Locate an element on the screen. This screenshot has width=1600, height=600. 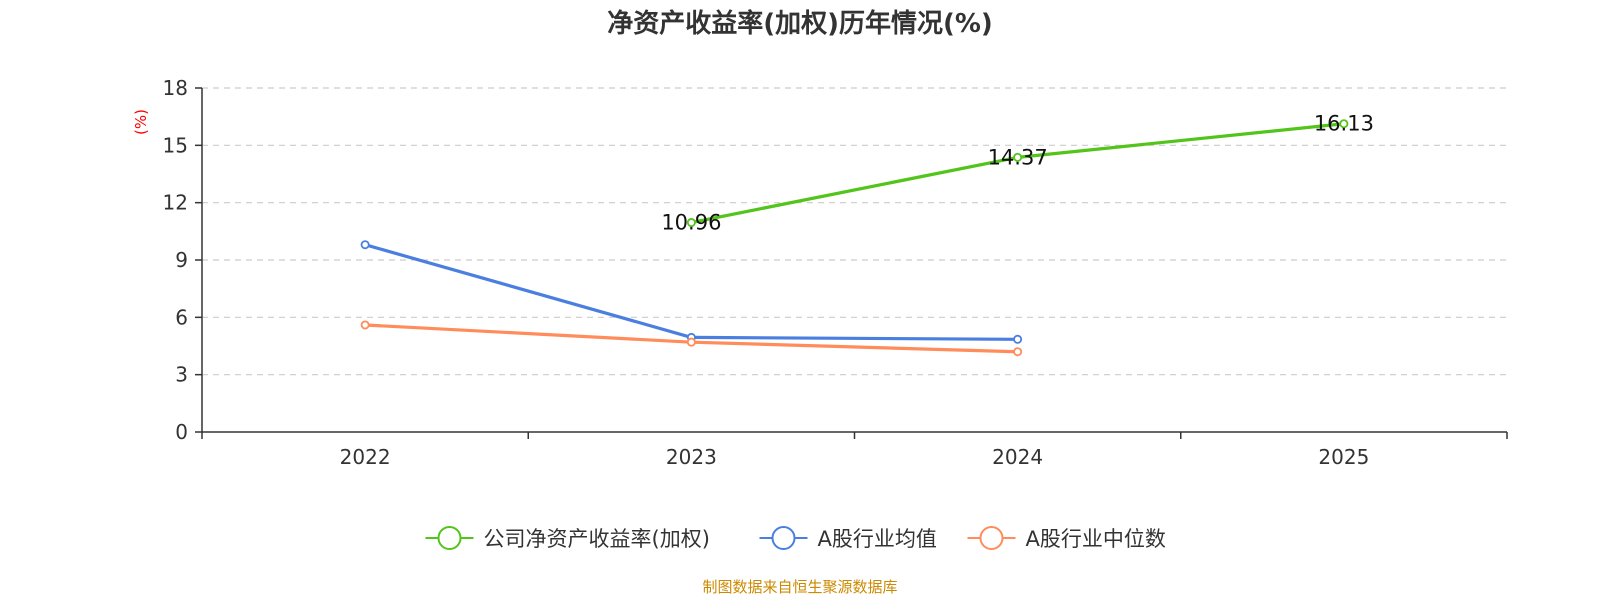
x-tick-label: 2022 is located at coordinates (365, 457).